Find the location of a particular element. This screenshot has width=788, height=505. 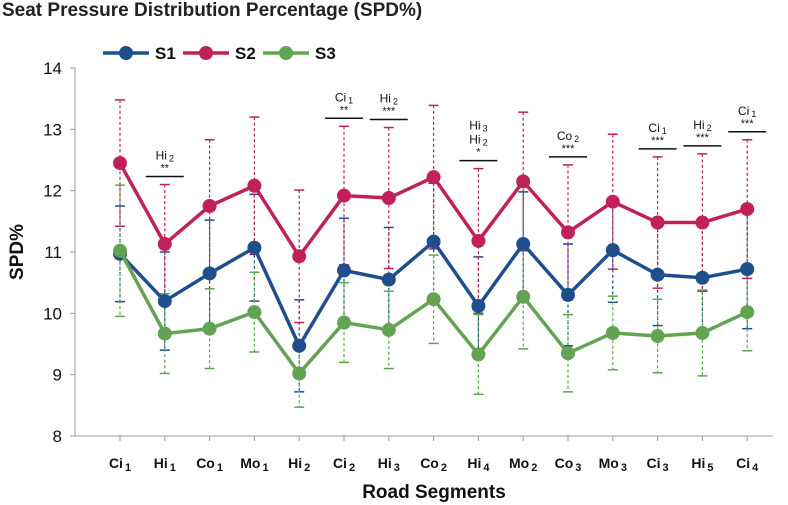

x-tick-label: Hi 5 is located at coordinates (702, 464).